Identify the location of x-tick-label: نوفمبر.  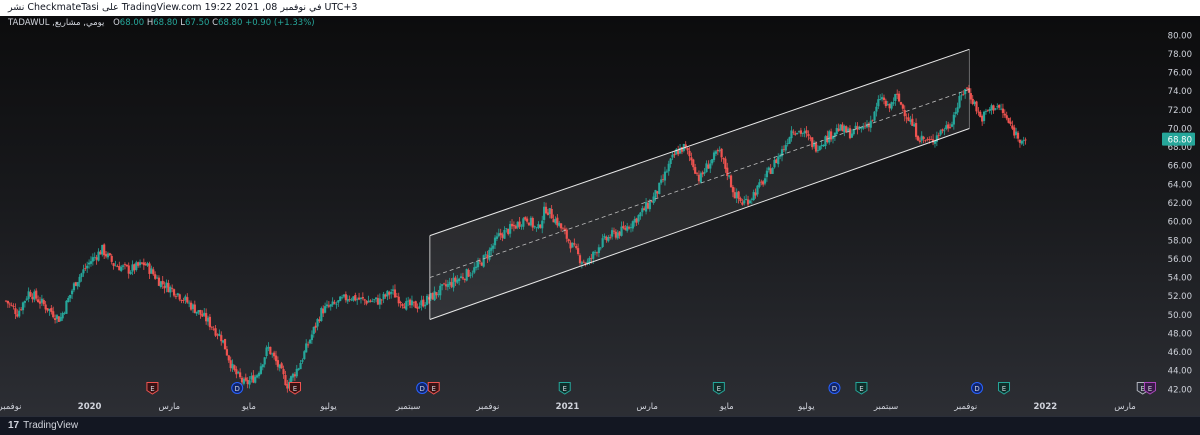
(965, 407).